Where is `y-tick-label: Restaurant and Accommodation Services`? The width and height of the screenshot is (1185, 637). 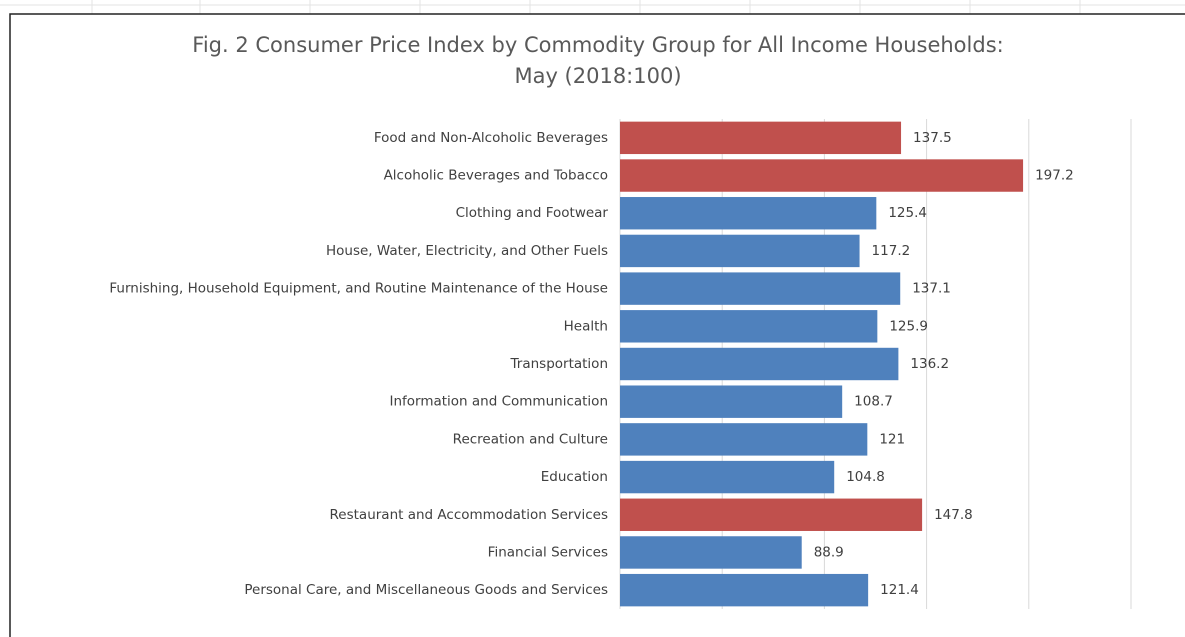
y-tick-label: Restaurant and Accommodation Services is located at coordinates (469, 515).